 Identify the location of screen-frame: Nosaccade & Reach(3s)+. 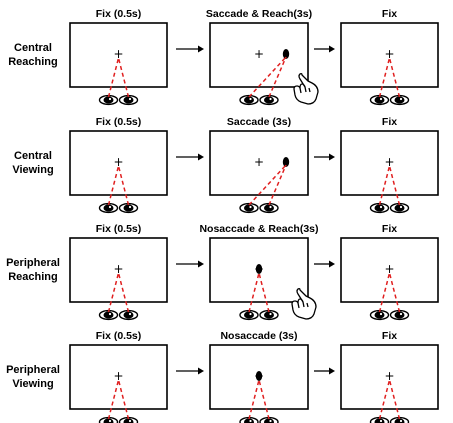
(259, 272).